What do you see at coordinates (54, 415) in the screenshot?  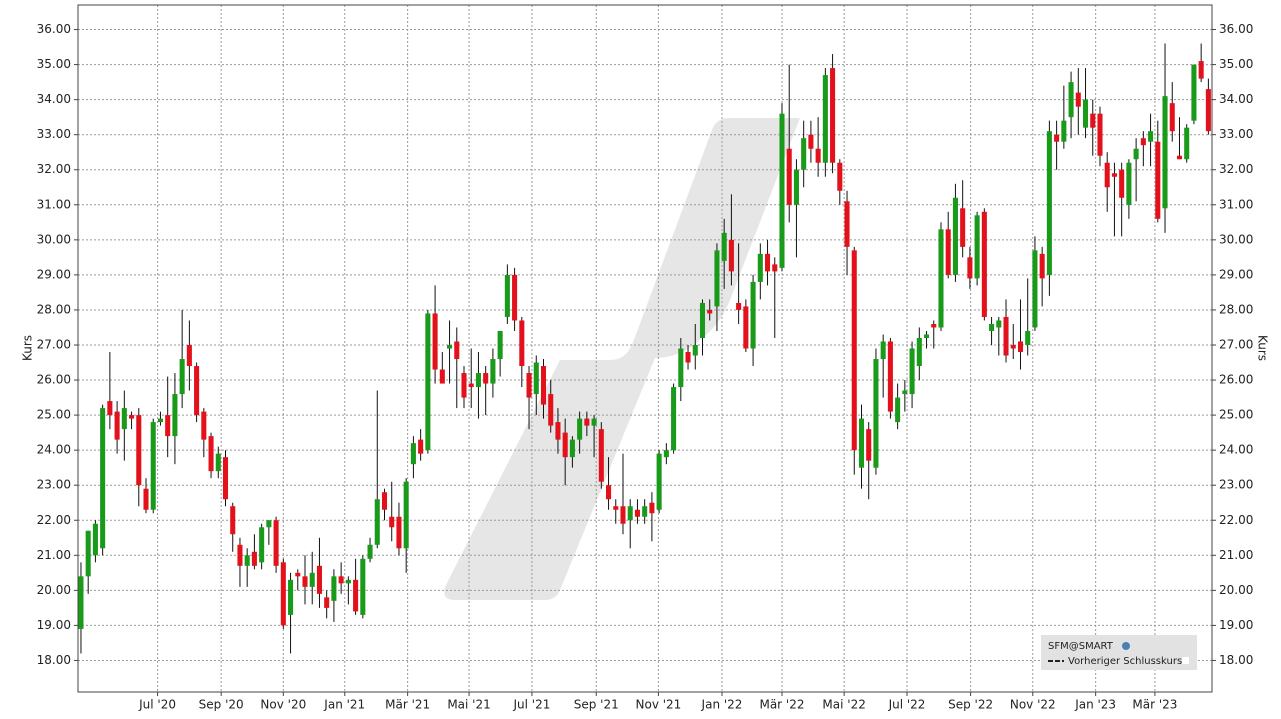 I see `y-tick-label: 25.00` at bounding box center [54, 415].